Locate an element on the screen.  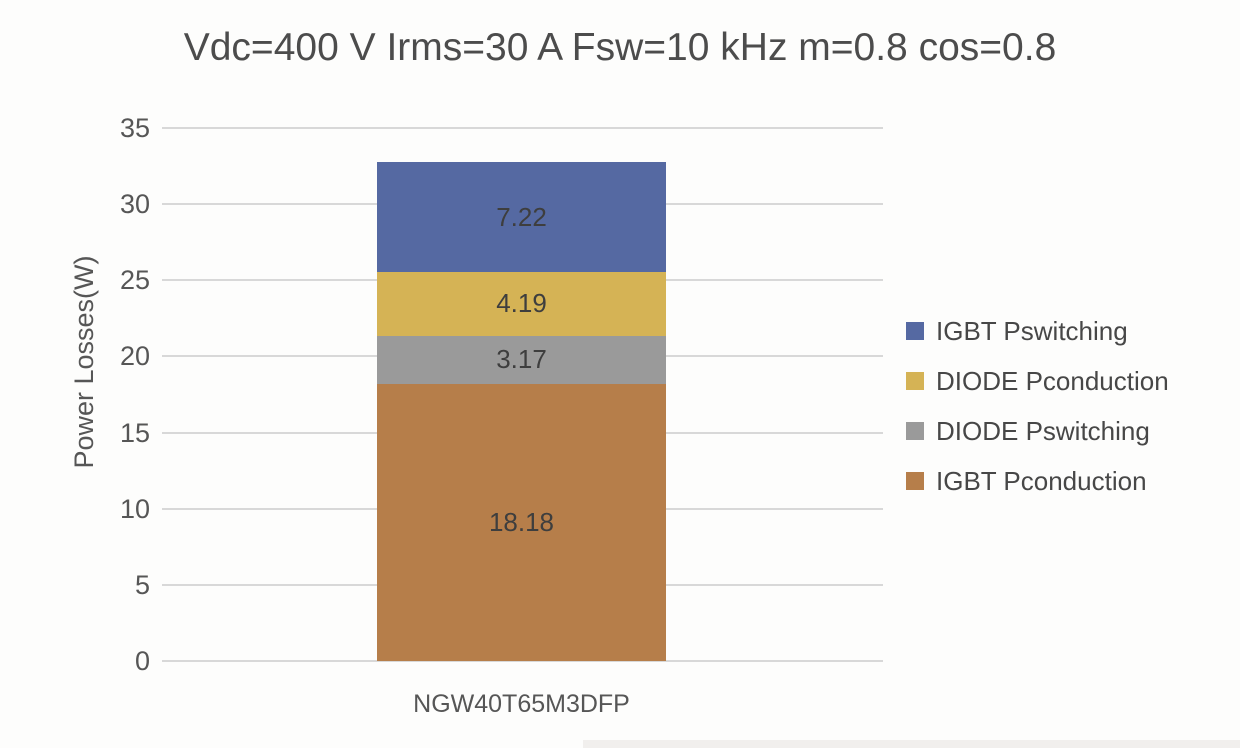
legend-label: DIODE Pconduction is located at coordinates (1052, 380).